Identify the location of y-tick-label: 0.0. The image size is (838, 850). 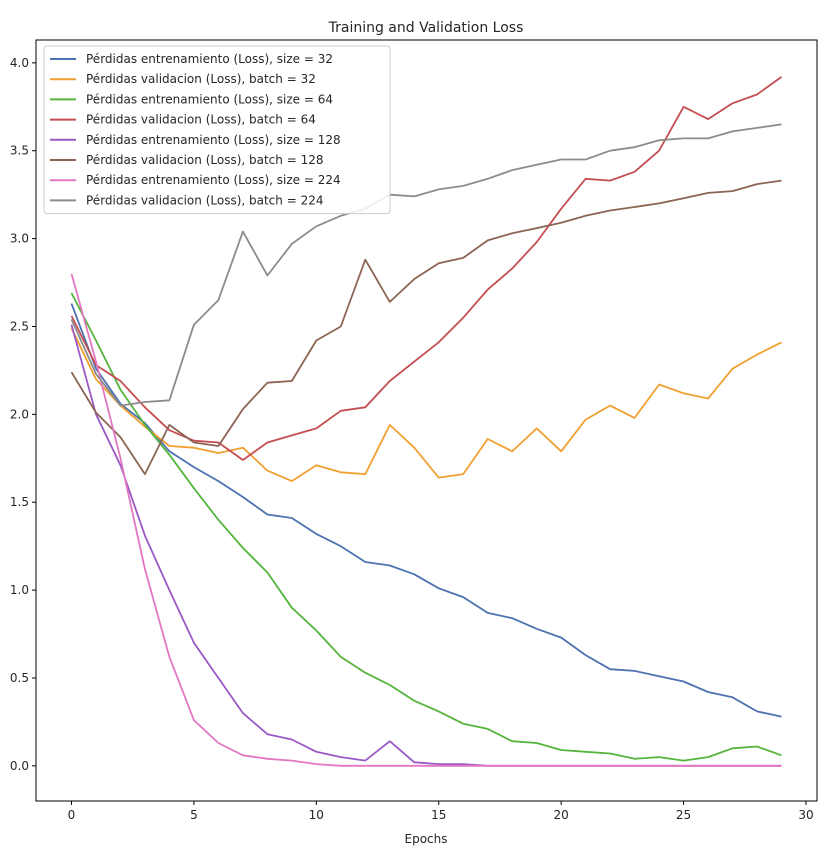
(19, 766).